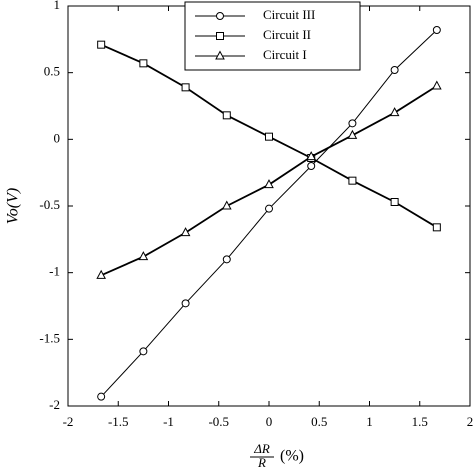  Describe the element at coordinates (261, 462) in the screenshot. I see `x-label-denominator: R` at that location.